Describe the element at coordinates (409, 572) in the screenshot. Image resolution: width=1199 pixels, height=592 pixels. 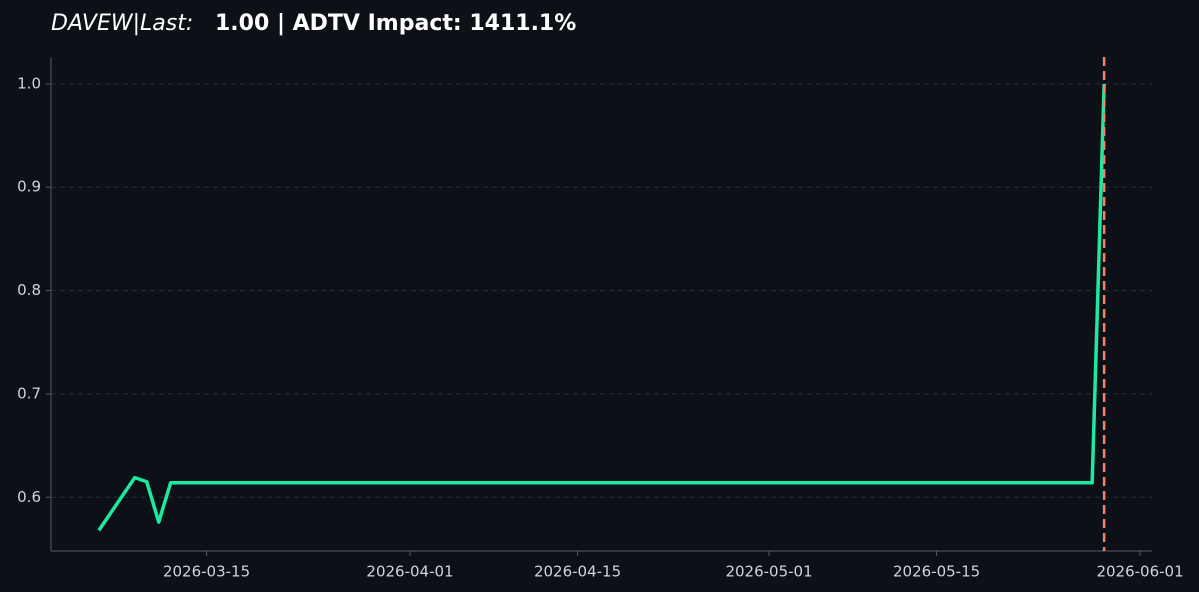
I see `x-tick-label: 2026-04-01` at that location.